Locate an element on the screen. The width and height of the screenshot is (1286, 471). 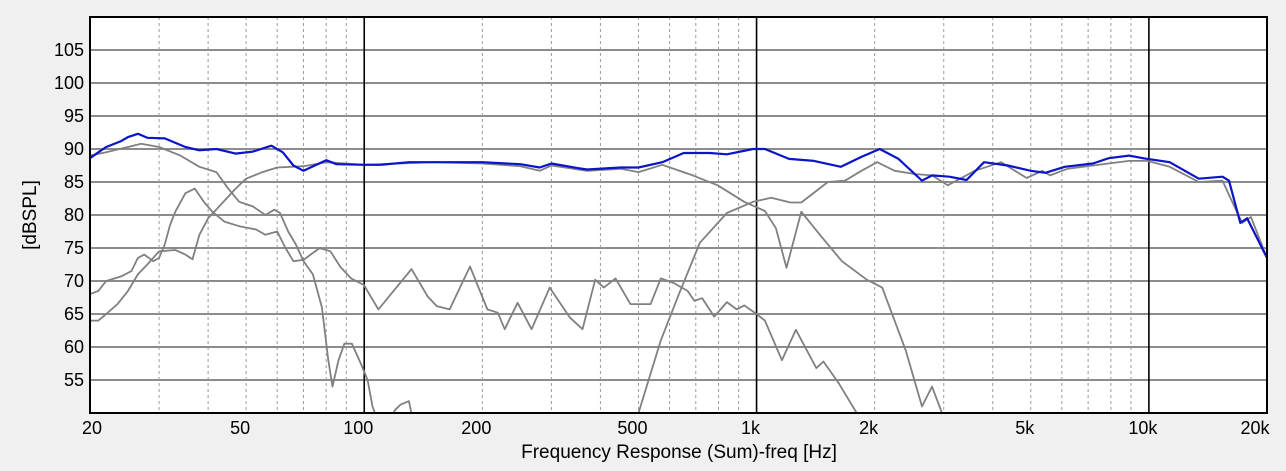
x-tick-label: 20k is located at coordinates (1255, 428).